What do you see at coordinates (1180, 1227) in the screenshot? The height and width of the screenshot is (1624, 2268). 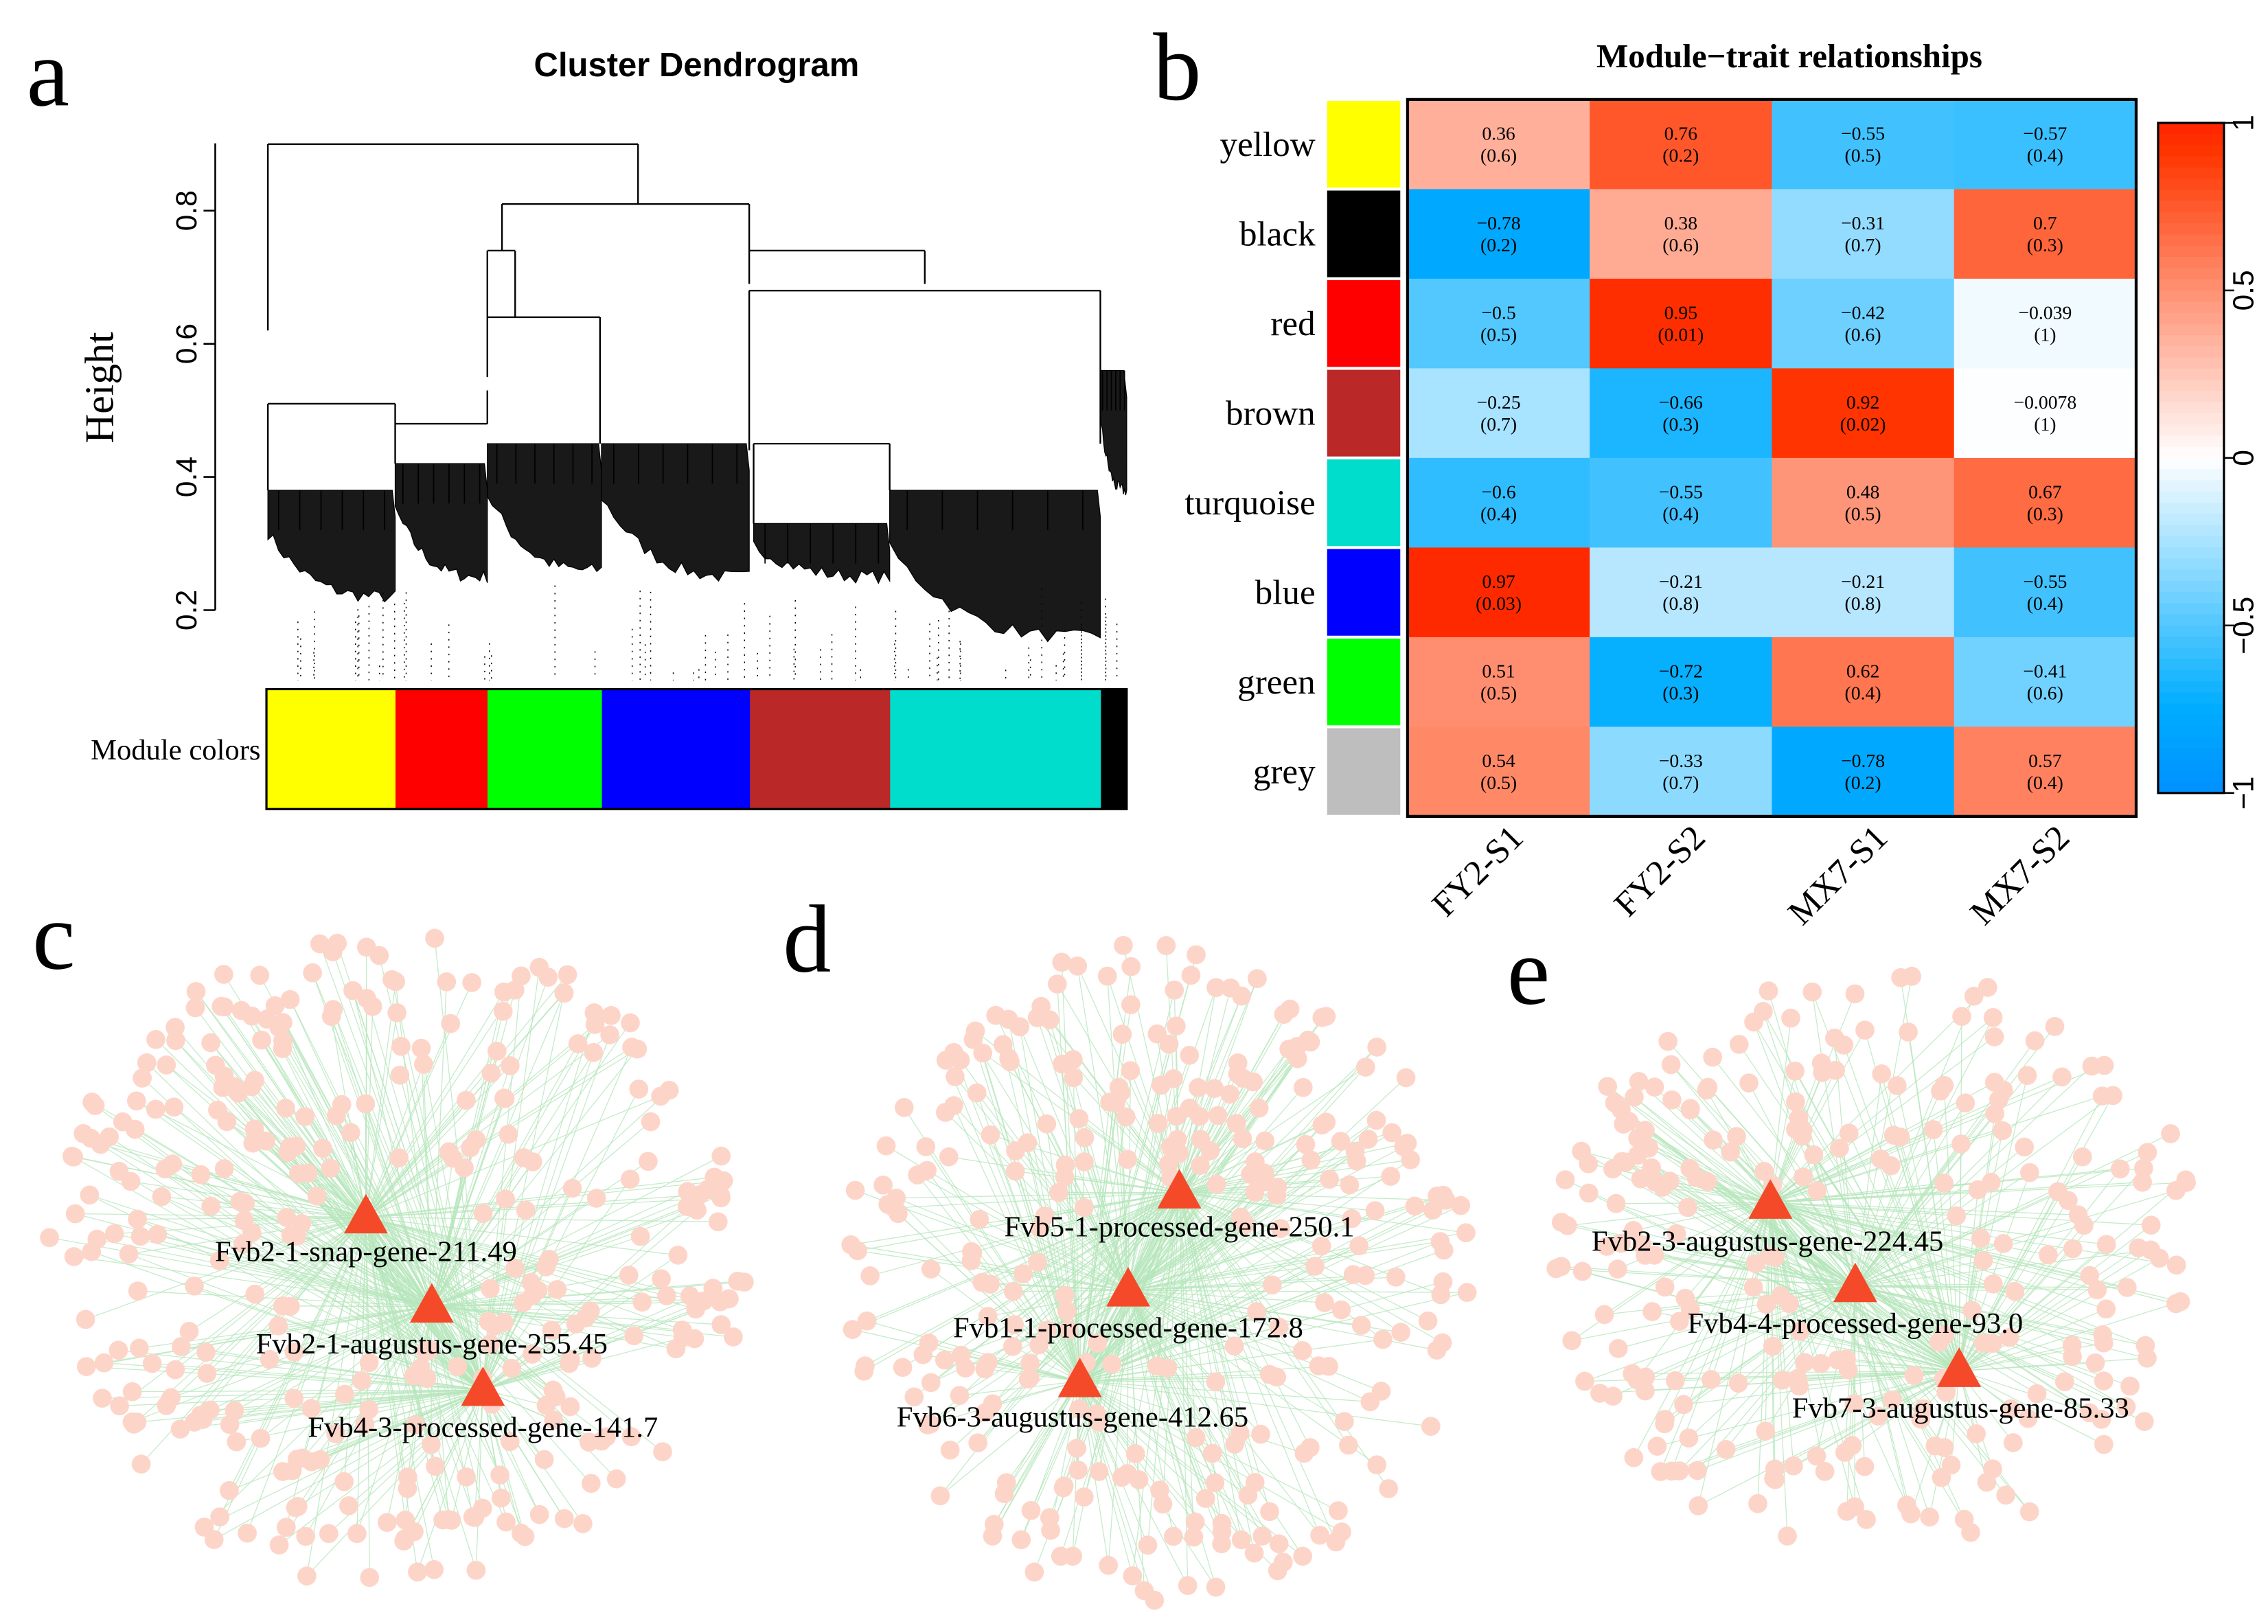 I see `hub-gene-label: Fvb5-1-processed-gene-250.1` at bounding box center [1180, 1227].